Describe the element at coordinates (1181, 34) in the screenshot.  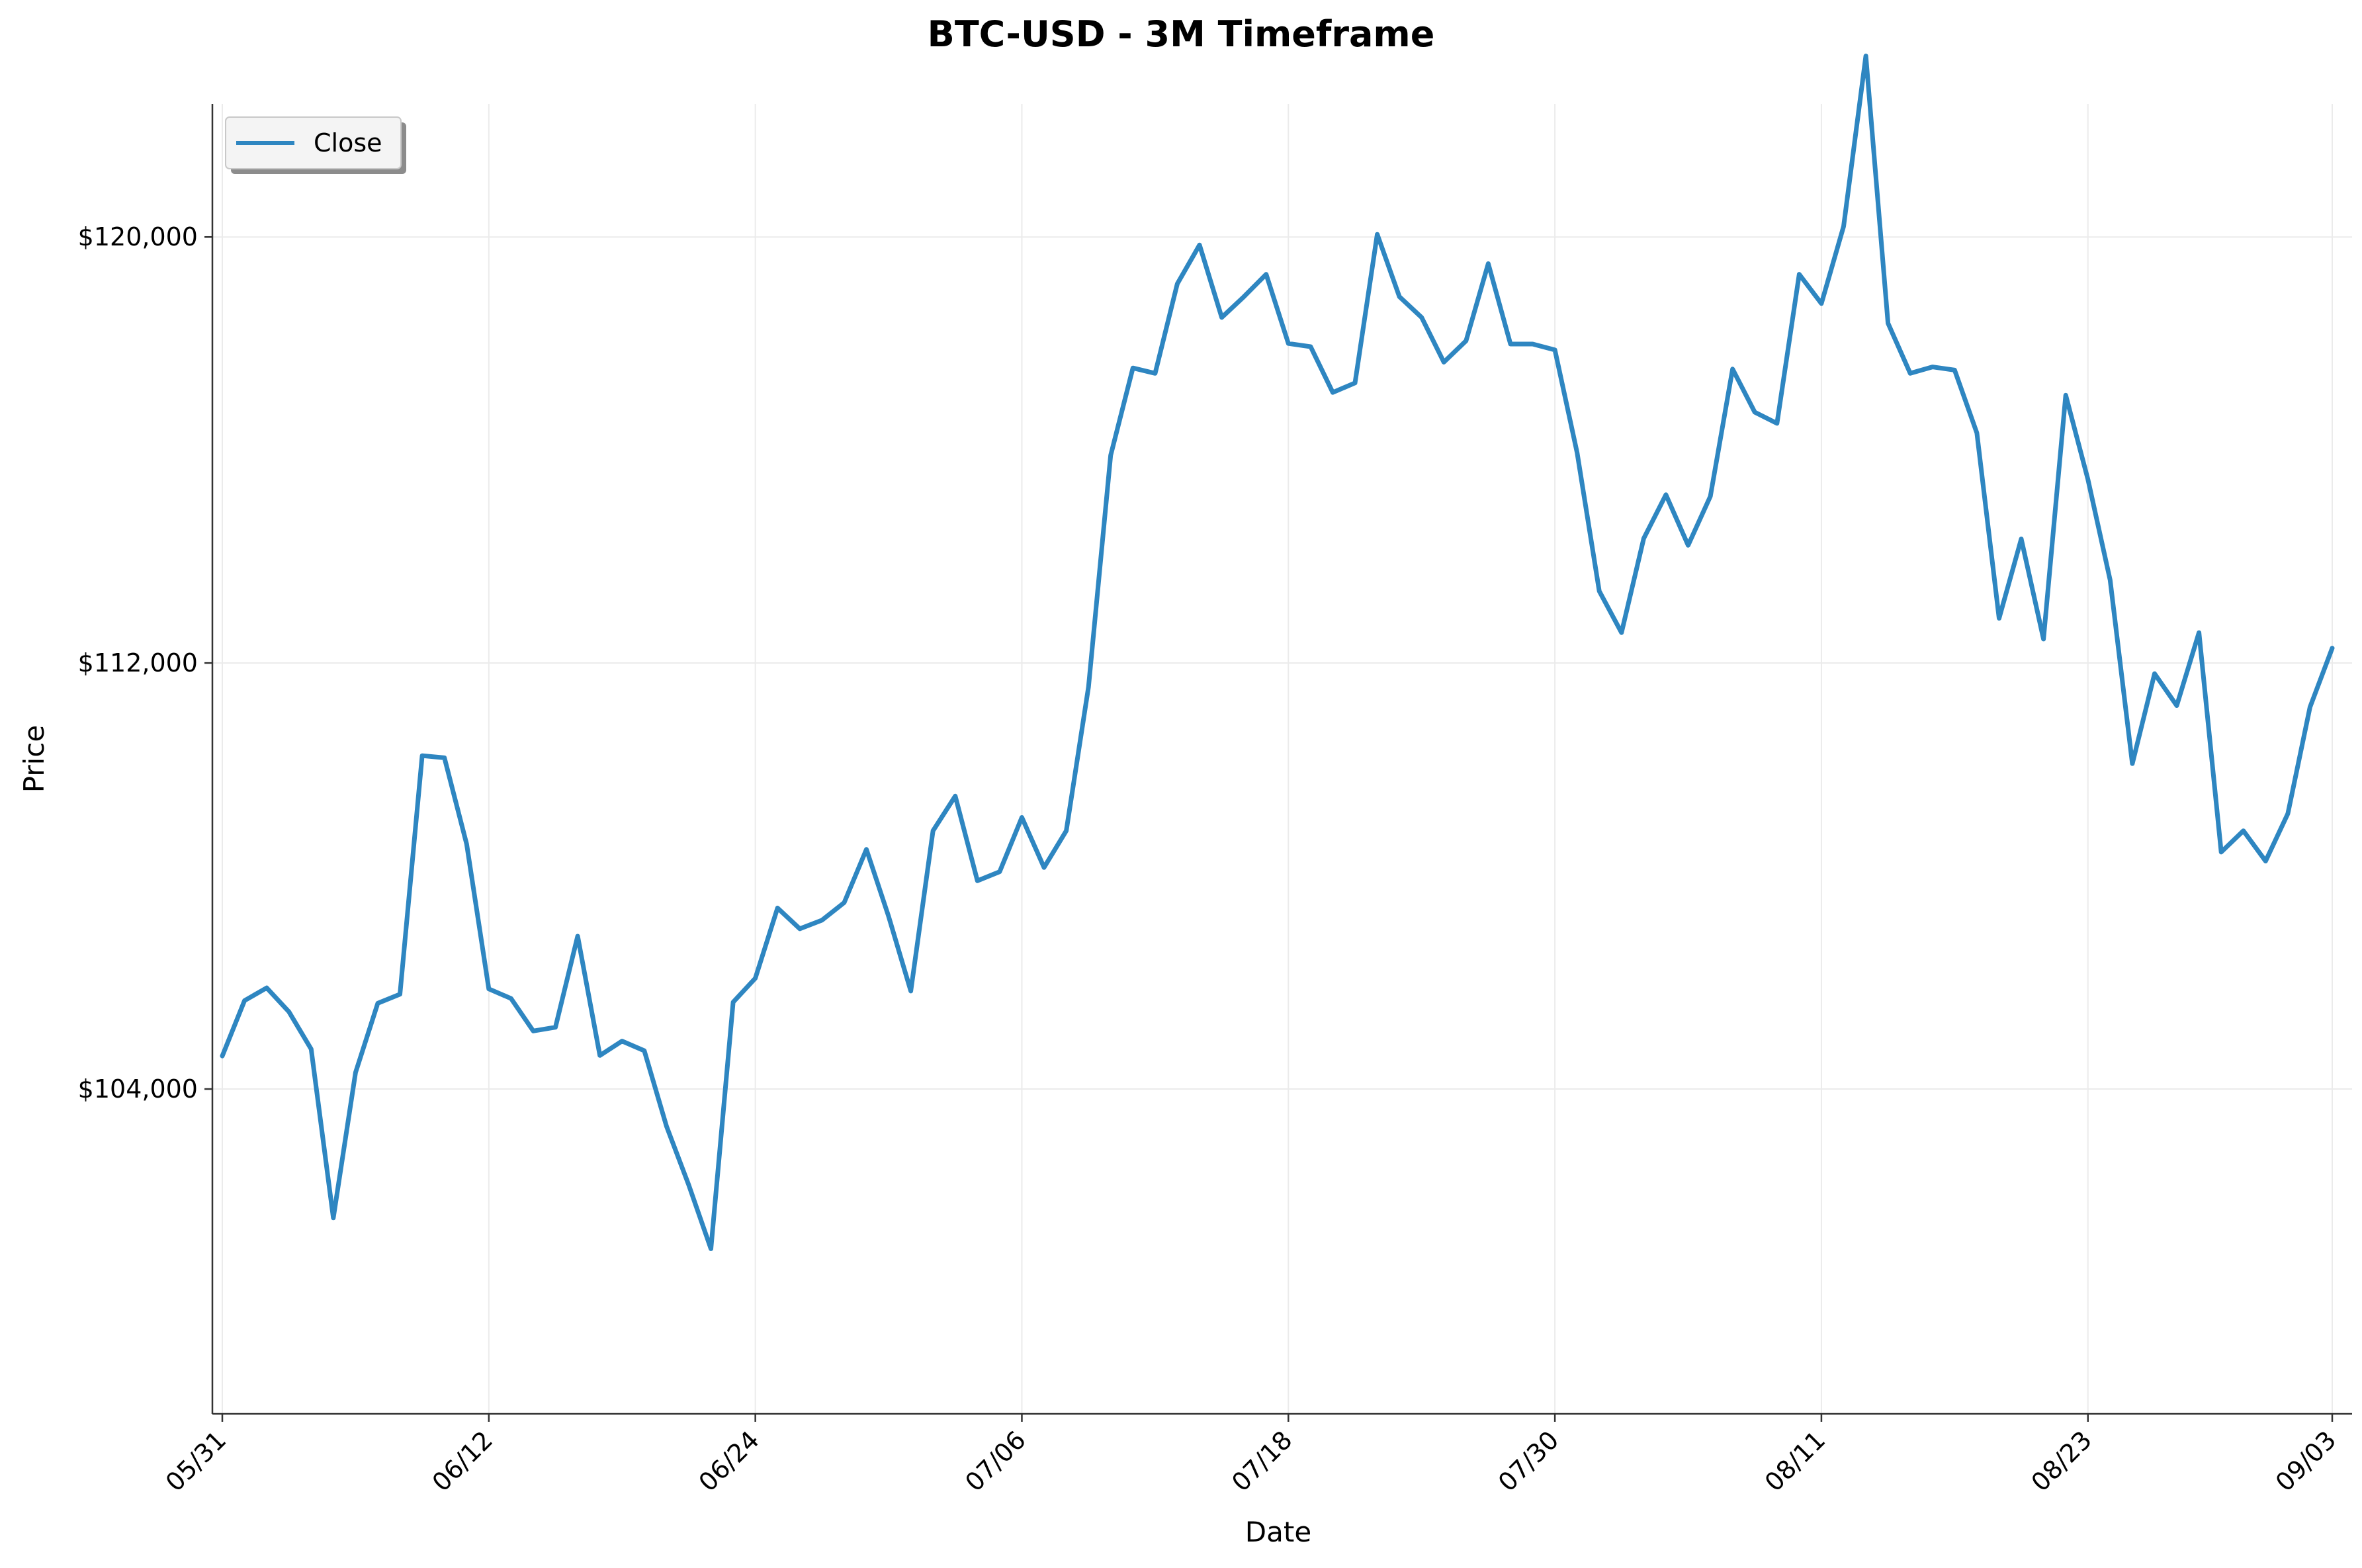
I see `chart-title: BTC-USD - 3M Timeframe` at that location.